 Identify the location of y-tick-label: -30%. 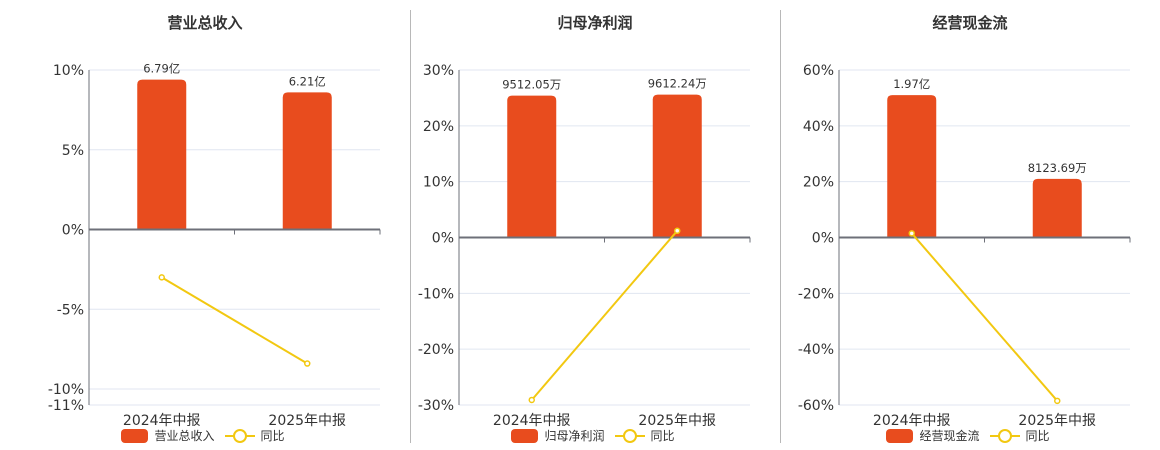
(436, 406).